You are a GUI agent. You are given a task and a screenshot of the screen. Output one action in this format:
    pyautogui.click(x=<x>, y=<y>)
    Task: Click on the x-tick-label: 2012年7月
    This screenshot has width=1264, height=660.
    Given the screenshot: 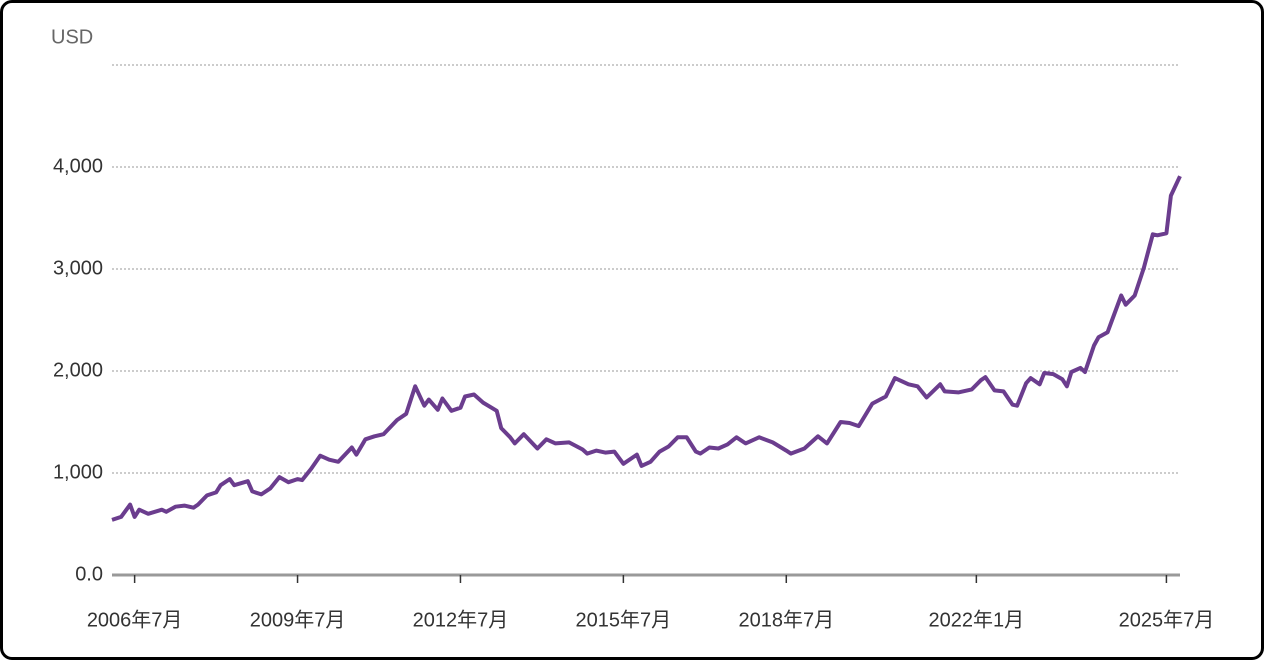 What is the action you would take?
    pyautogui.click(x=461, y=619)
    